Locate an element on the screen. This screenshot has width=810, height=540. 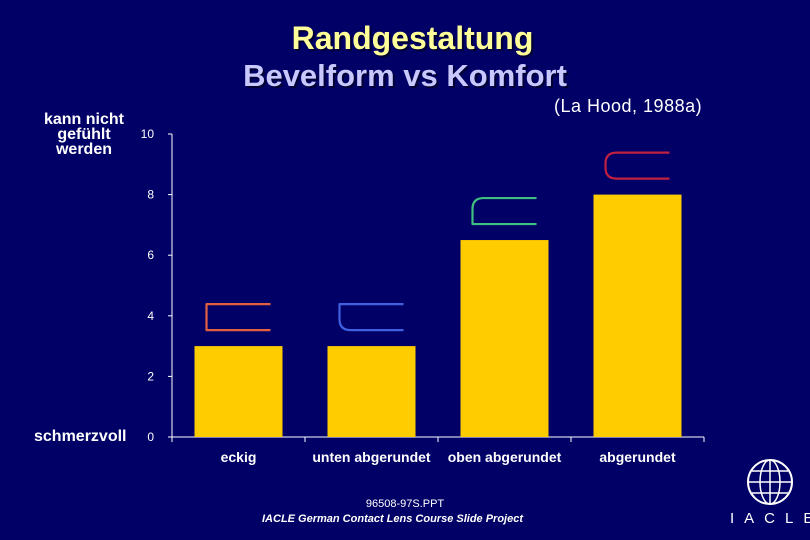
y-tick-label: 4 is located at coordinates (150, 316).